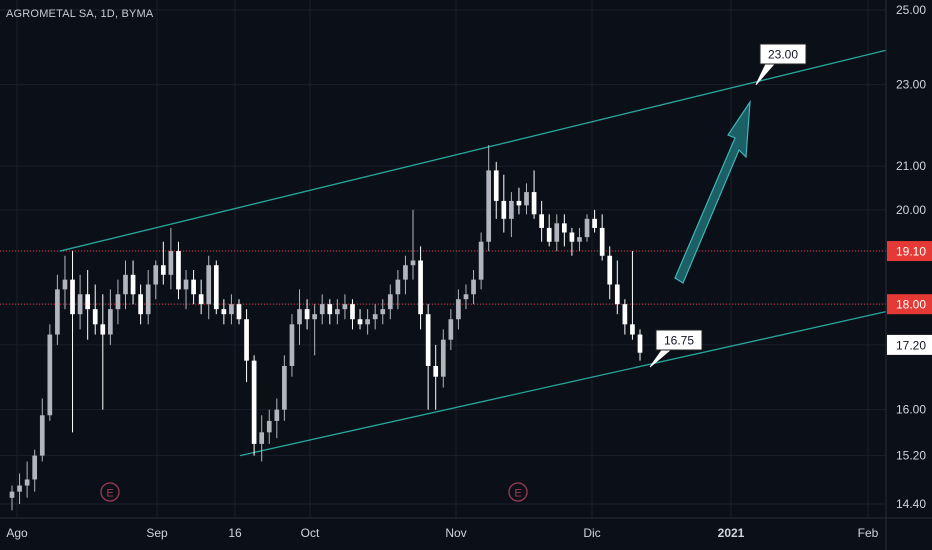 The image size is (932, 550). What do you see at coordinates (911, 210) in the screenshot?
I see `price-tick-label: 20.00` at bounding box center [911, 210].